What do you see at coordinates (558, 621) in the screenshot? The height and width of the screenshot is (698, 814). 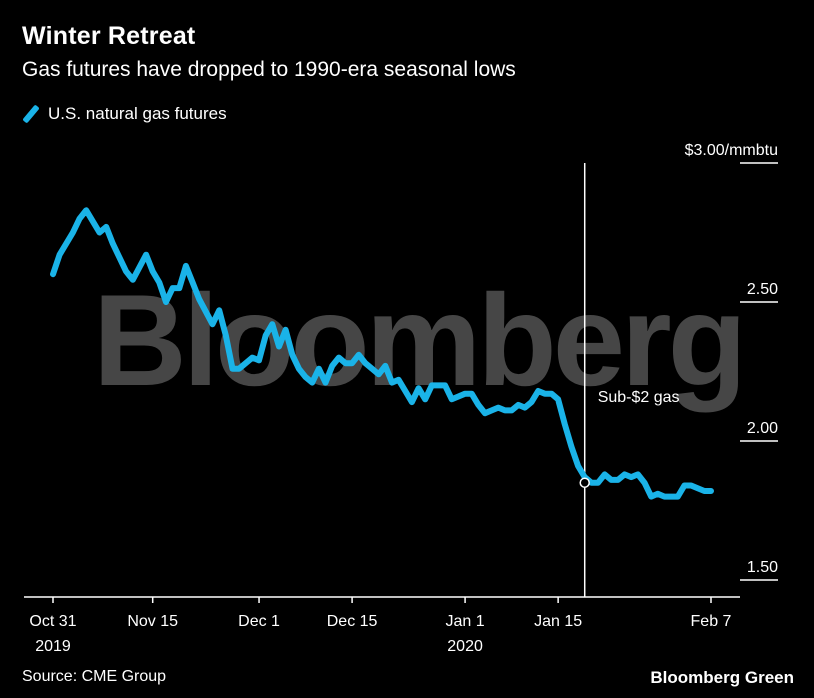 I see `x-tick-label: Jan 15` at bounding box center [558, 621].